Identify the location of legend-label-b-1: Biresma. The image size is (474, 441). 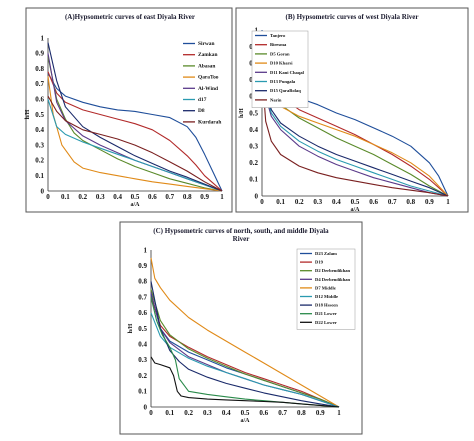
(278, 44).